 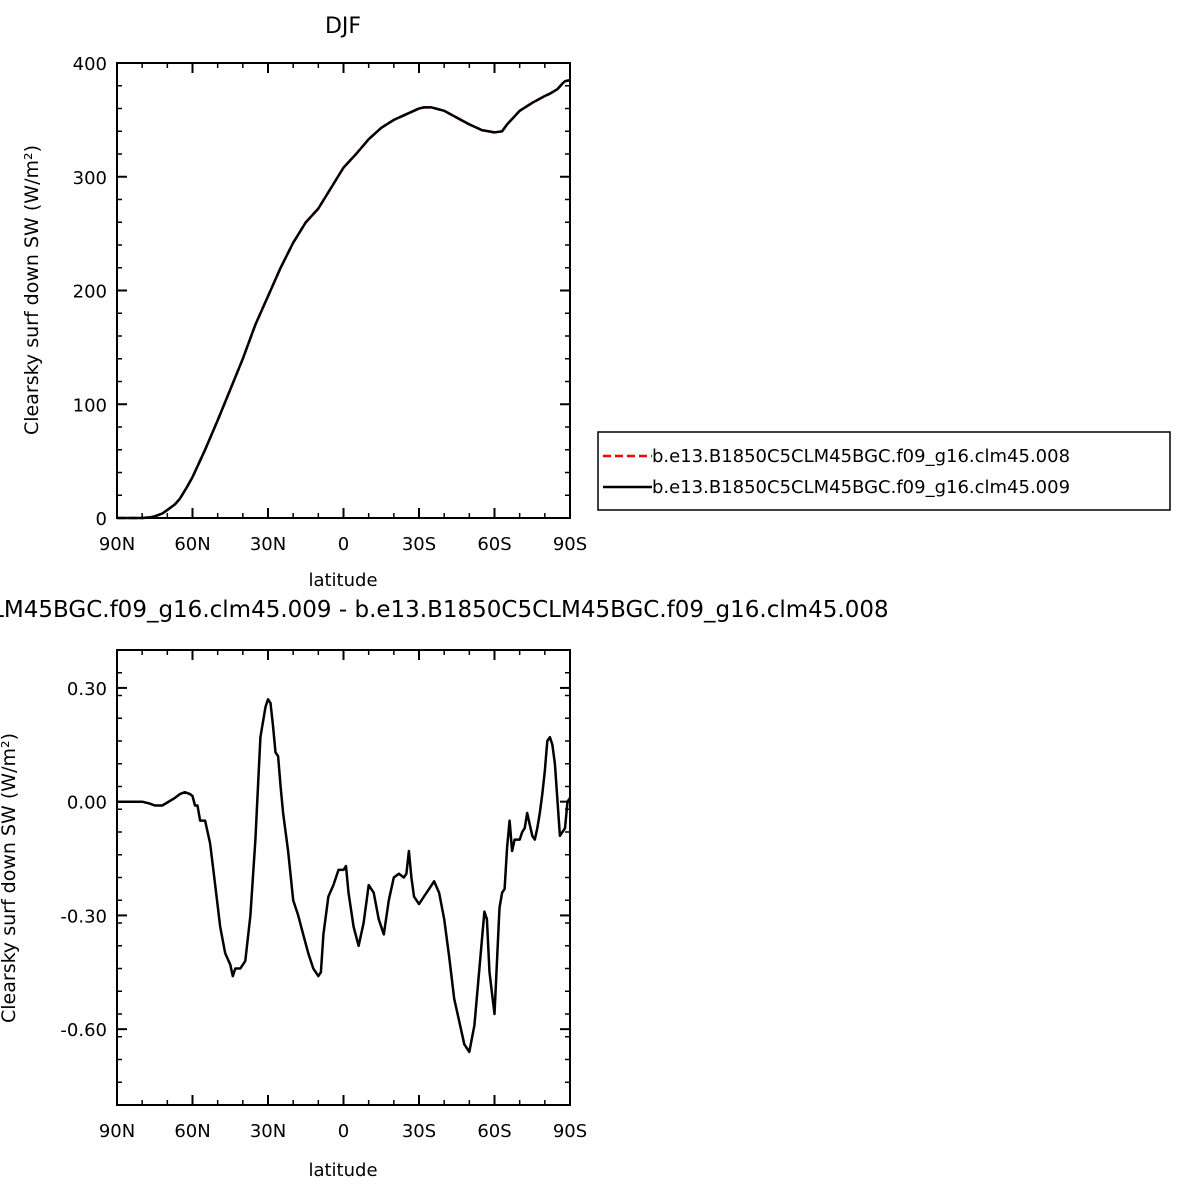 What do you see at coordinates (343, 1131) in the screenshot?
I see `chart1-xtick-label: 0` at bounding box center [343, 1131].